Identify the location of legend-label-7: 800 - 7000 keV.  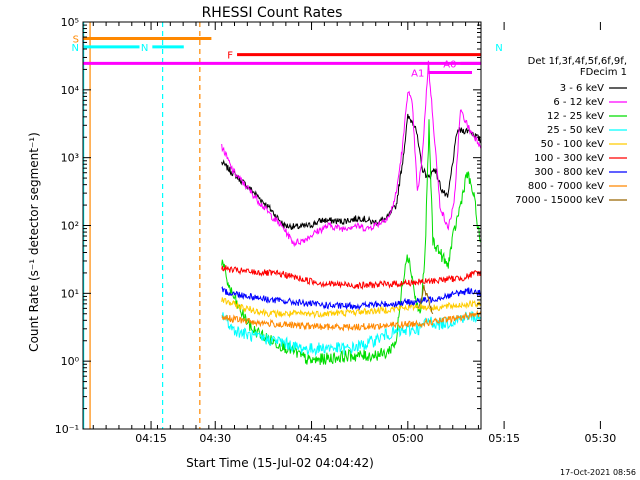
(566, 186).